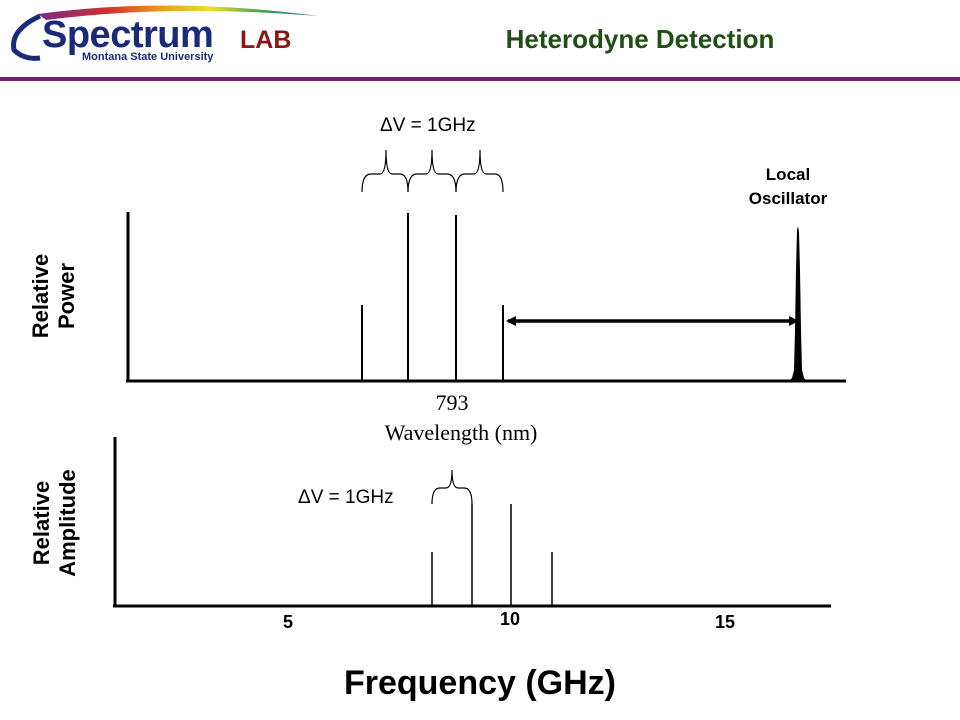 This screenshot has width=960, height=720. What do you see at coordinates (266, 40) in the screenshot?
I see `logo-lab: LAB` at bounding box center [266, 40].